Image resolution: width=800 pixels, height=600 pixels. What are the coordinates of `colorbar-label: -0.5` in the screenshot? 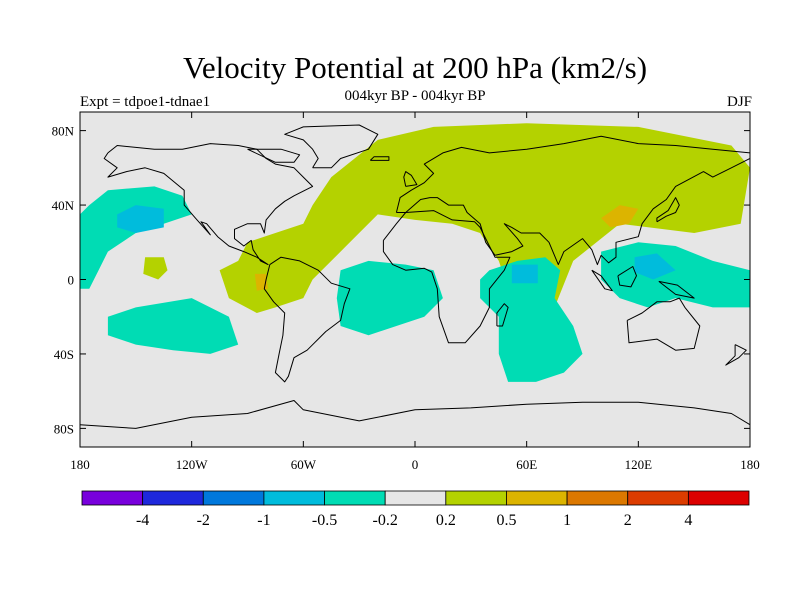 It's located at (324, 520).